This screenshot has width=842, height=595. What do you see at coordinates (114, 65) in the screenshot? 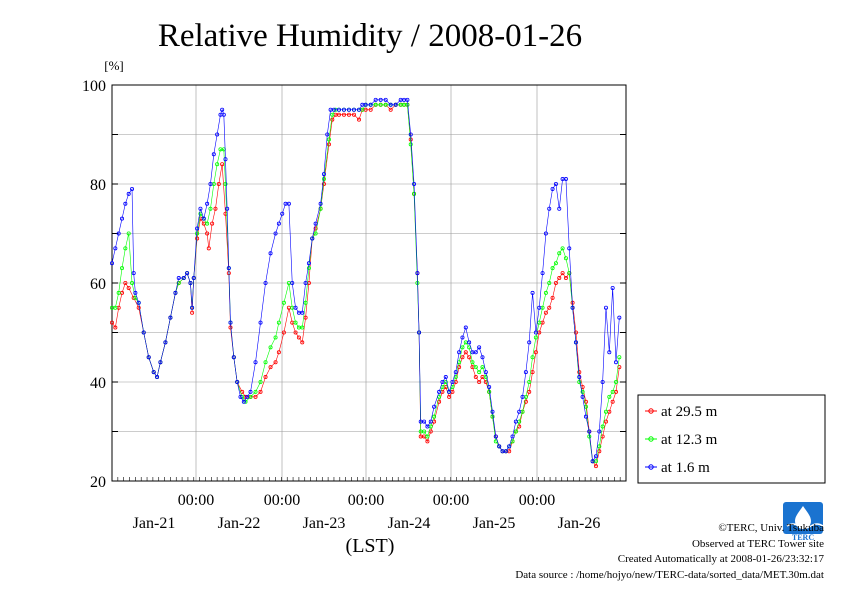
I see `y-axis-unit-label: [%]` at bounding box center [114, 65].